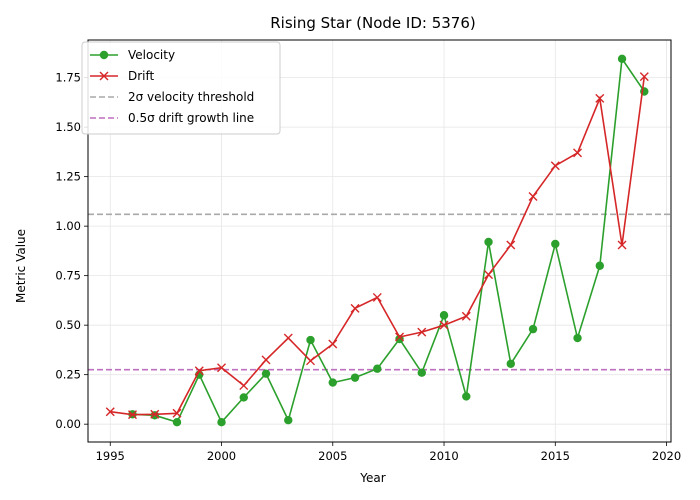  What do you see at coordinates (68, 226) in the screenshot?
I see `y-tick-label: 1.00` at bounding box center [68, 226].